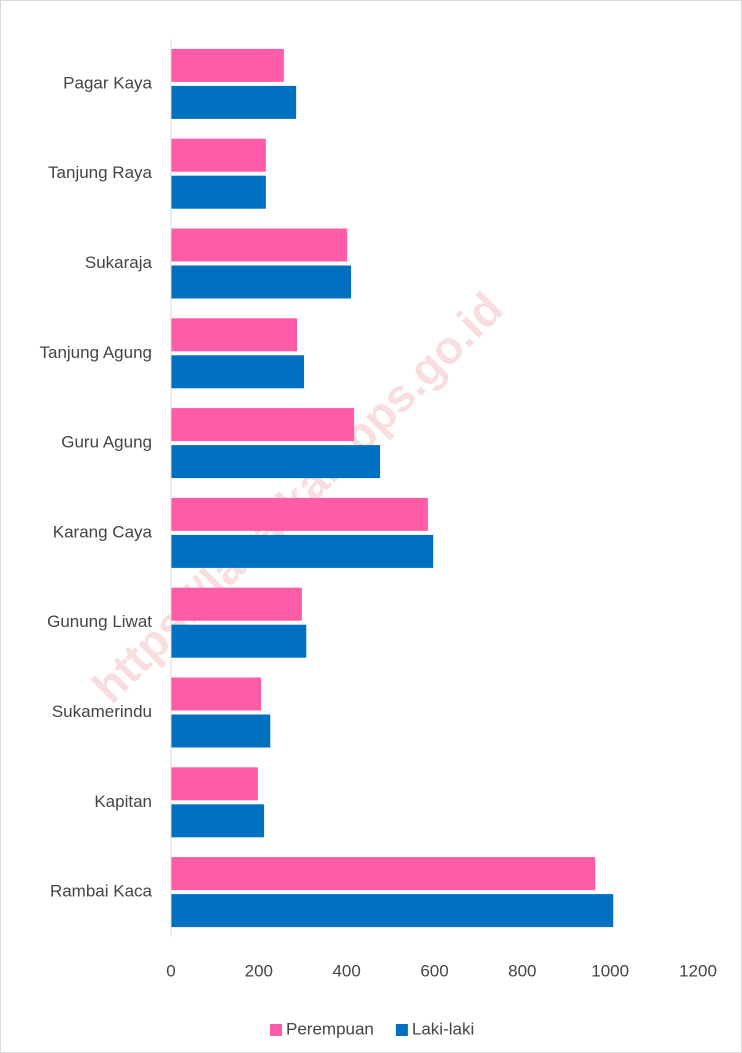 Image resolution: width=742 pixels, height=1053 pixels. Describe the element at coordinates (102, 711) in the screenshot. I see `y-tick-label: Sukamerindu` at that location.